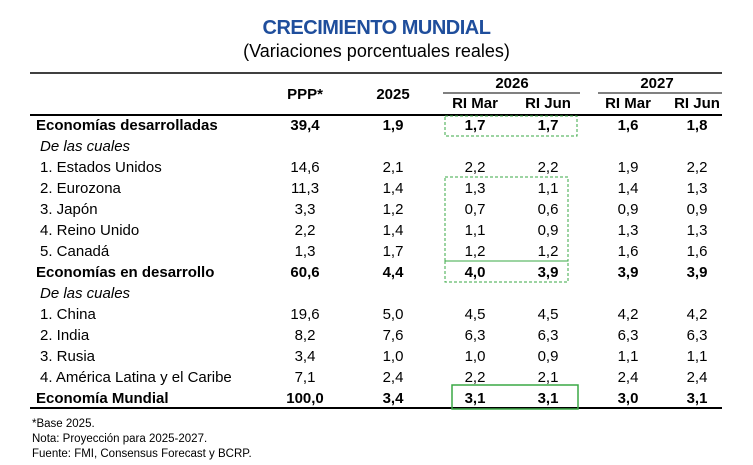  I want to click on cell: 3,0, so click(628, 398).